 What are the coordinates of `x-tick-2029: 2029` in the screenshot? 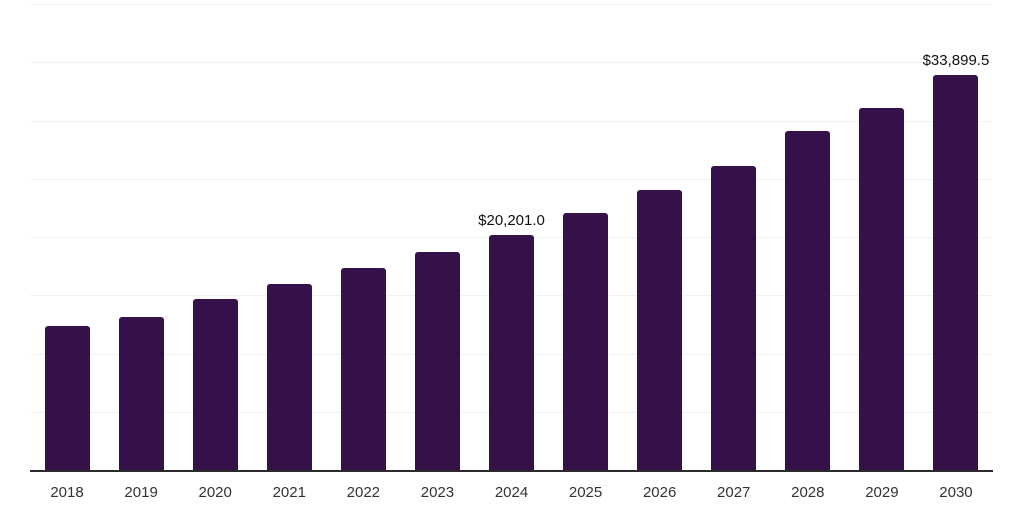 It's located at (882, 492).